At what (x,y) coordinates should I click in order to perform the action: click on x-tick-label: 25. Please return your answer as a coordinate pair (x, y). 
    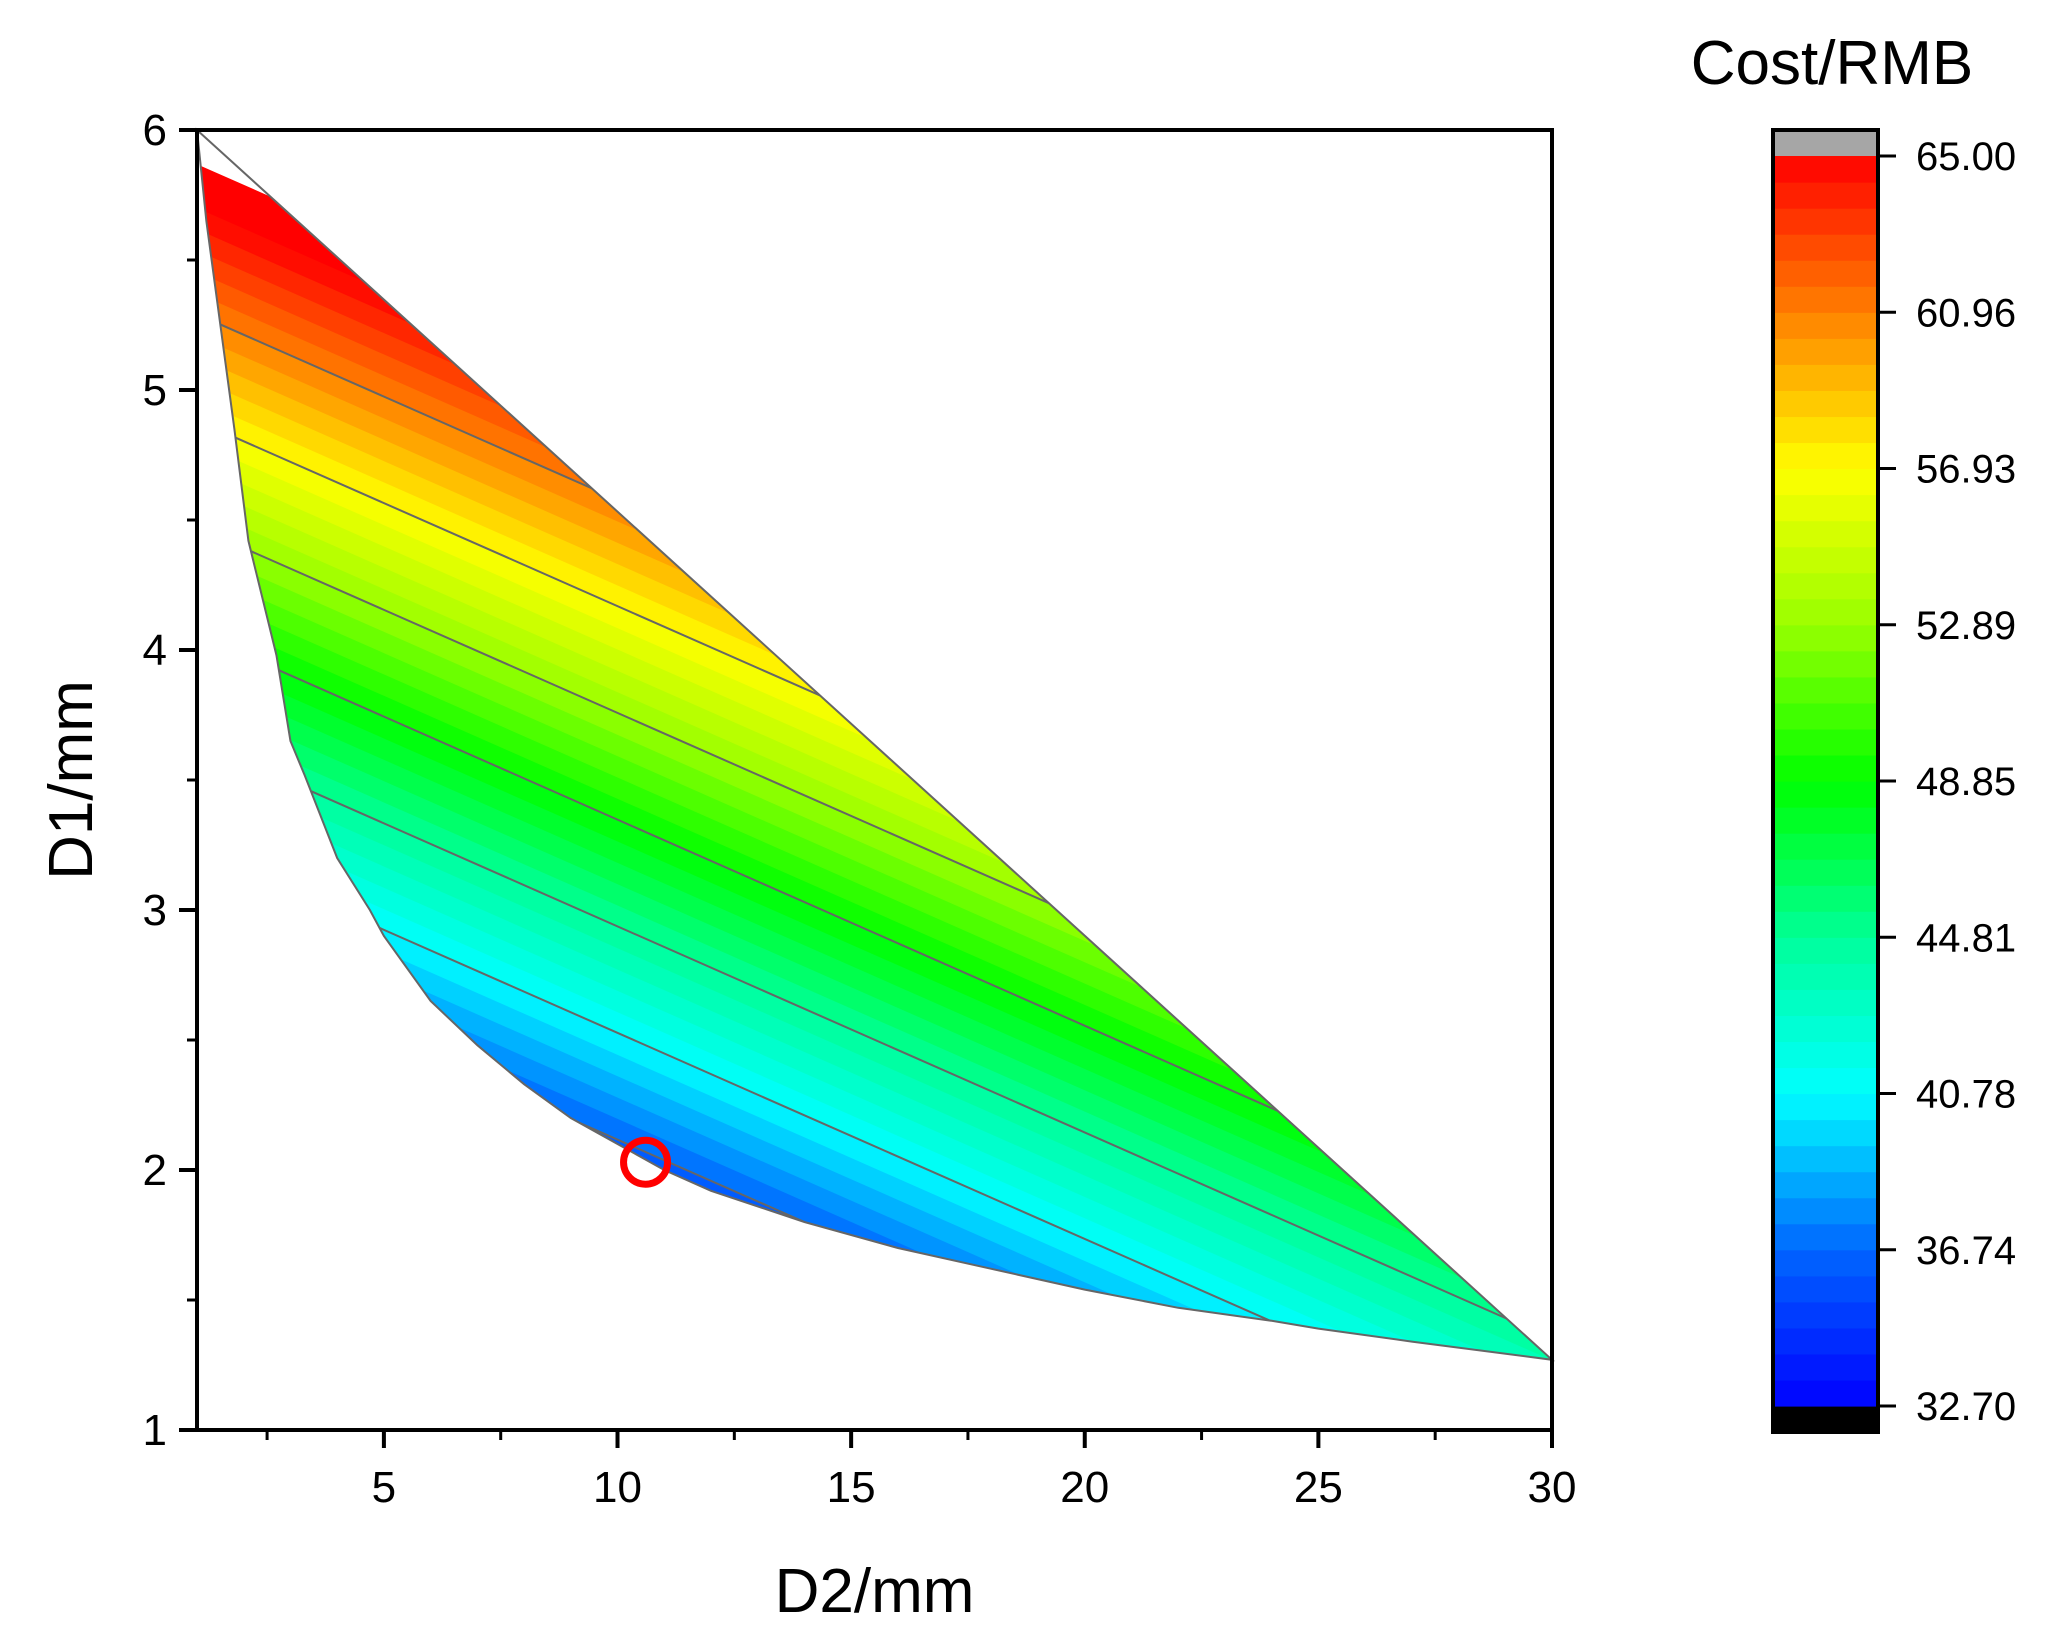
    Looking at the image, I should click on (1318, 1487).